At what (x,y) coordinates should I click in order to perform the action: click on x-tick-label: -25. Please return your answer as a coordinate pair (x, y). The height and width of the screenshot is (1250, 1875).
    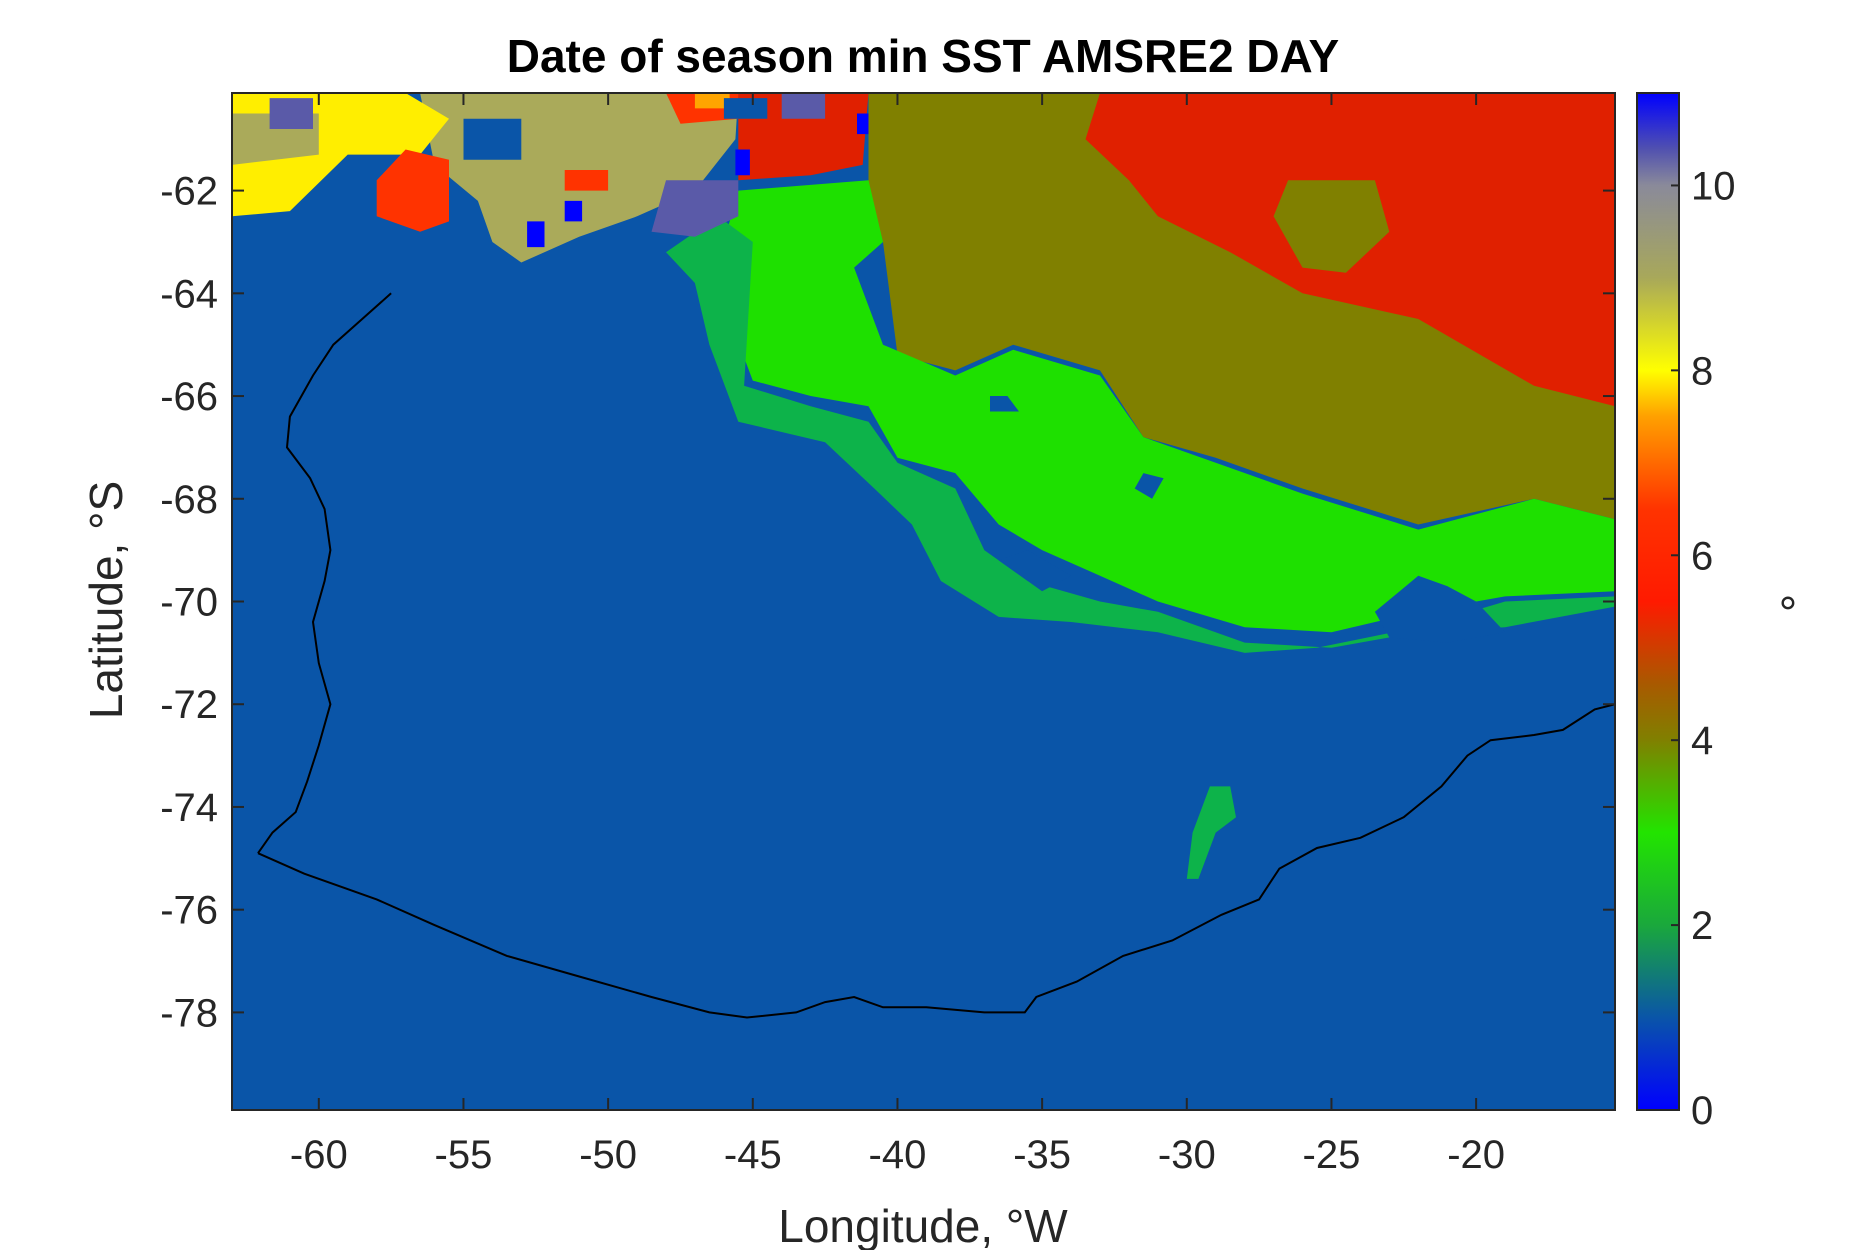
    Looking at the image, I should click on (1332, 1155).